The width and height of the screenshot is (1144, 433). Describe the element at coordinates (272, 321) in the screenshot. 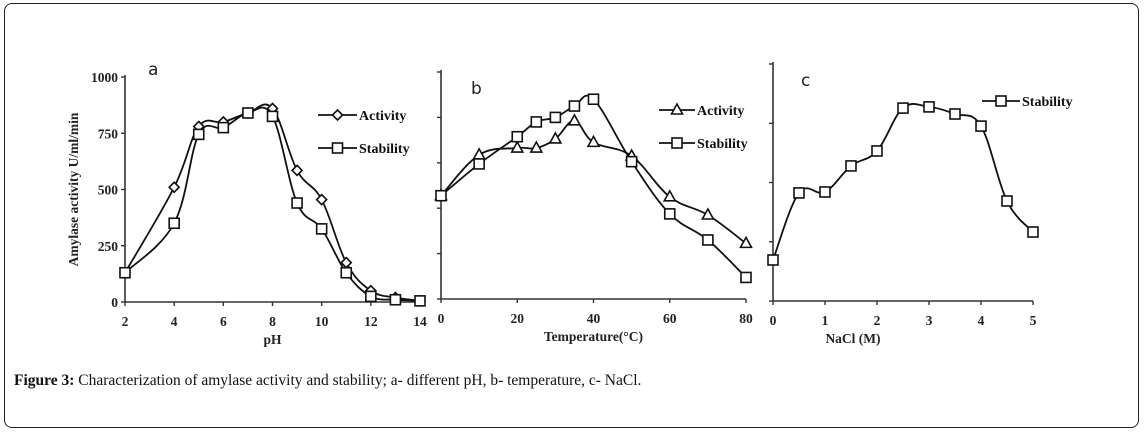

I see `x-tick-label: 8` at that location.